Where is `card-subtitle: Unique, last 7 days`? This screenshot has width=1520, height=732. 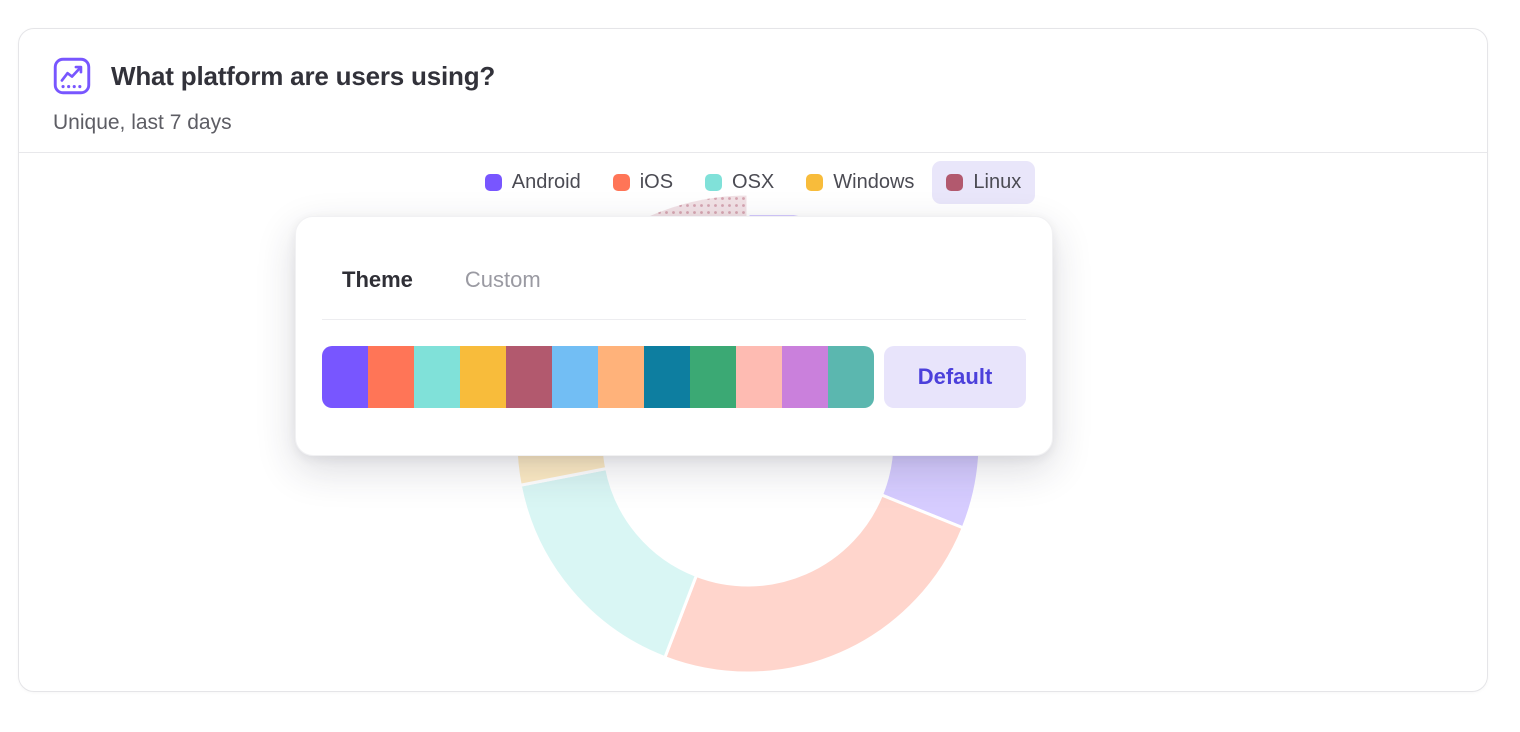 card-subtitle: Unique, last 7 days is located at coordinates (142, 122).